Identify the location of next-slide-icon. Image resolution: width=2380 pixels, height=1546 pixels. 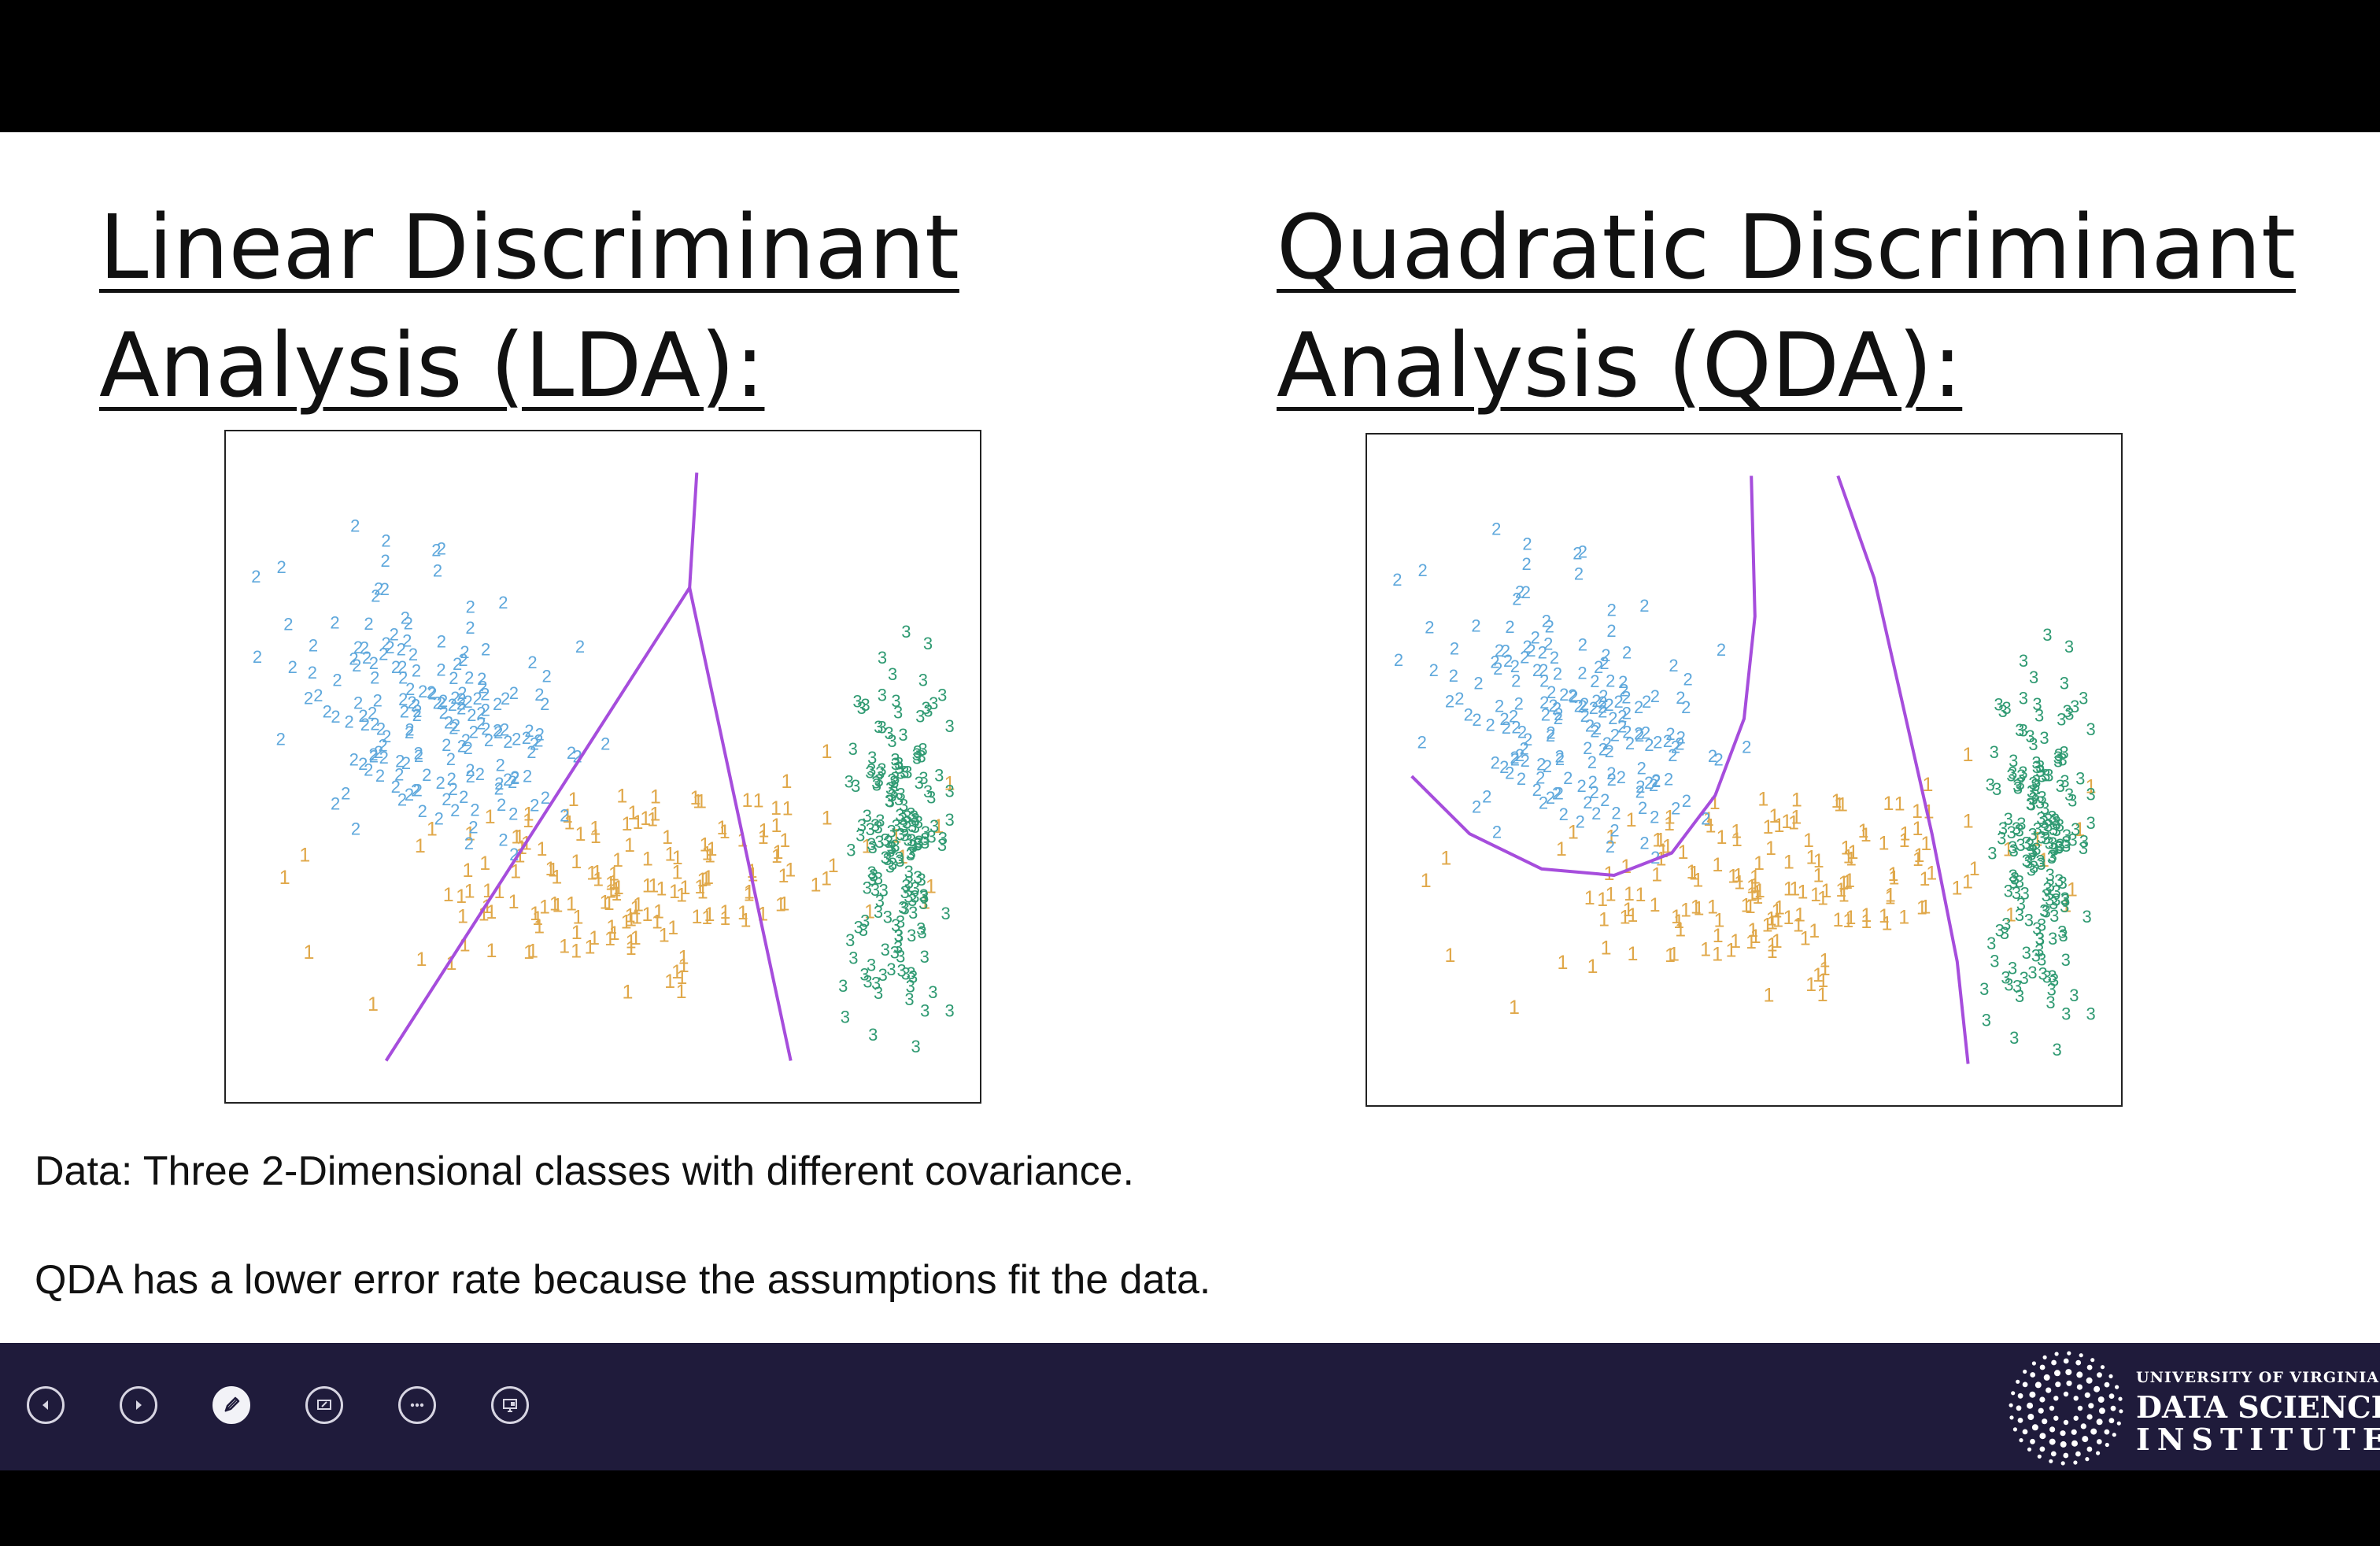
(139, 1405).